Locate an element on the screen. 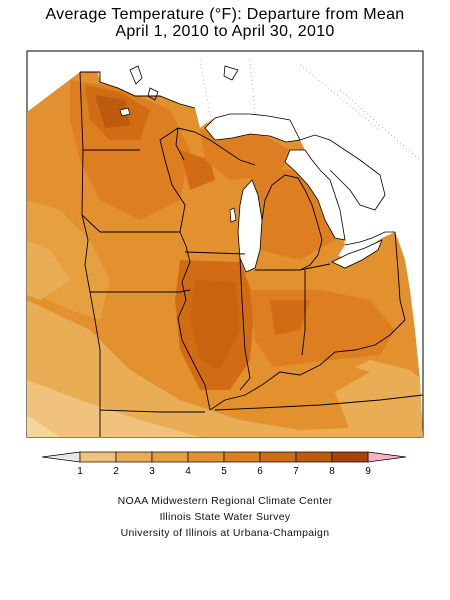 This screenshot has width=450, height=600. lake-huron is located at coordinates (315, 195).